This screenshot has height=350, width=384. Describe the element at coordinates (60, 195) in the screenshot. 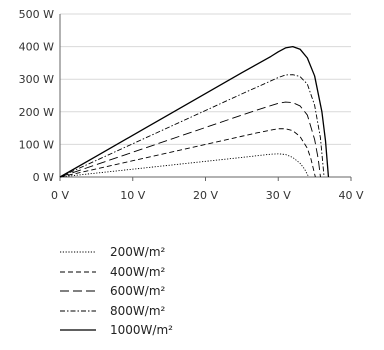

I see `x-tick-label: 0 V` at that location.